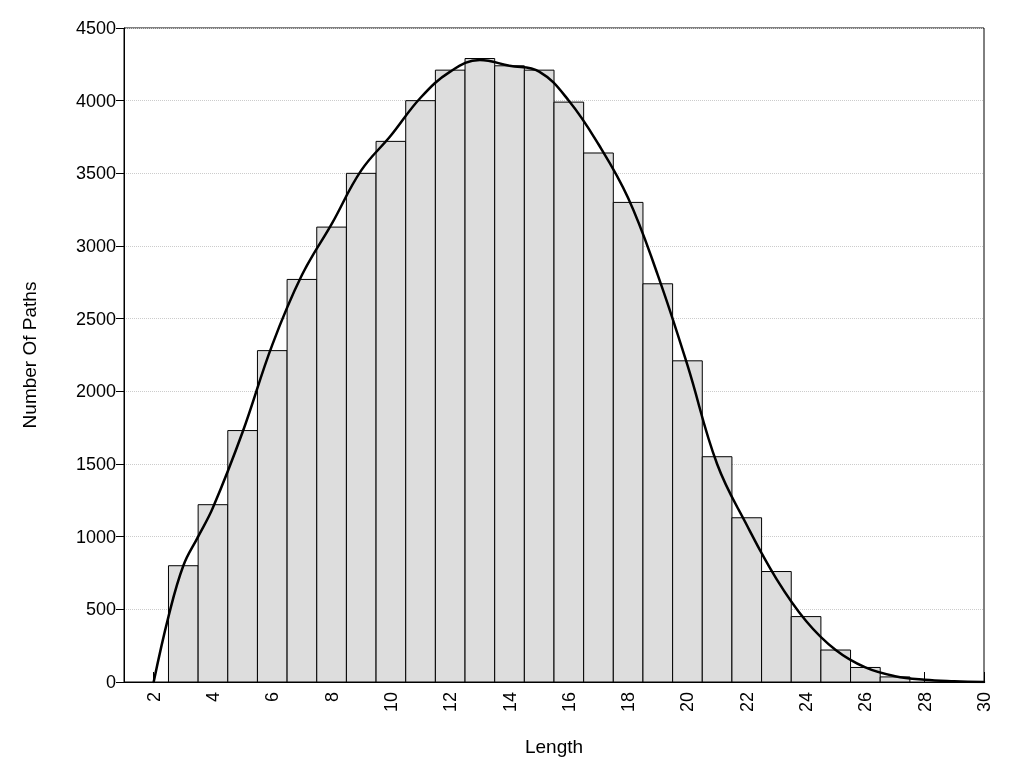 Image resolution: width=1024 pixels, height=768 pixels. I want to click on x-tick-label: 10, so click(390, 702).